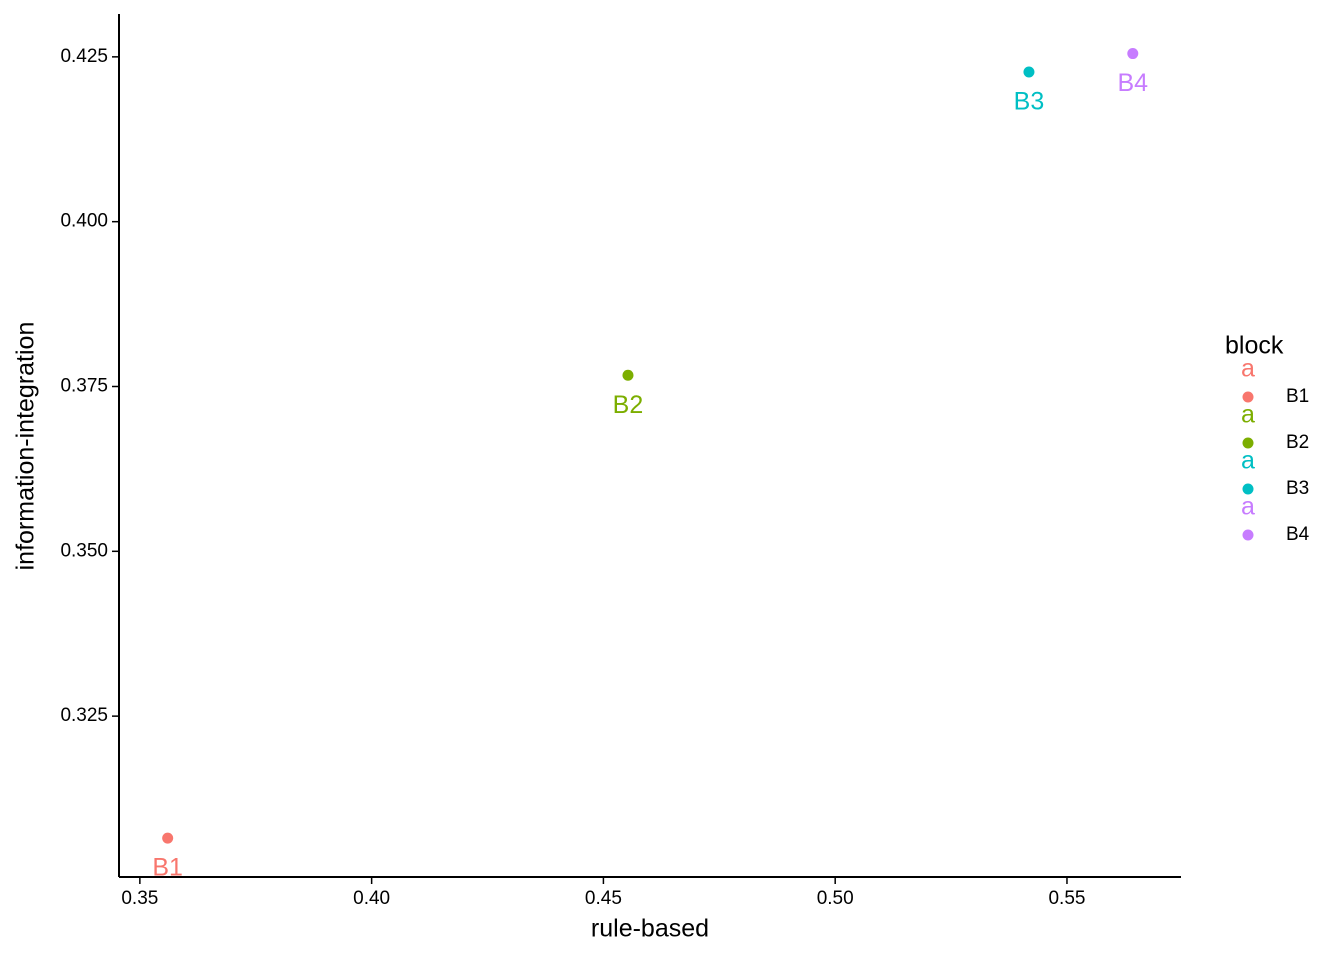  What do you see at coordinates (1254, 346) in the screenshot?
I see `legend-title: block` at bounding box center [1254, 346].